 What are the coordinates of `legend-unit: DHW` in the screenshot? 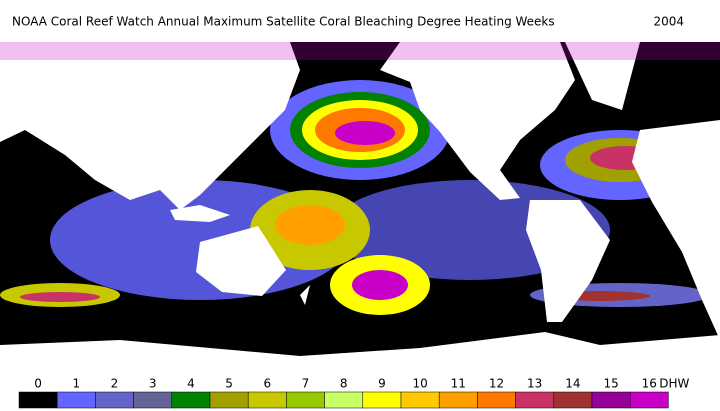 It's located at (674, 384).